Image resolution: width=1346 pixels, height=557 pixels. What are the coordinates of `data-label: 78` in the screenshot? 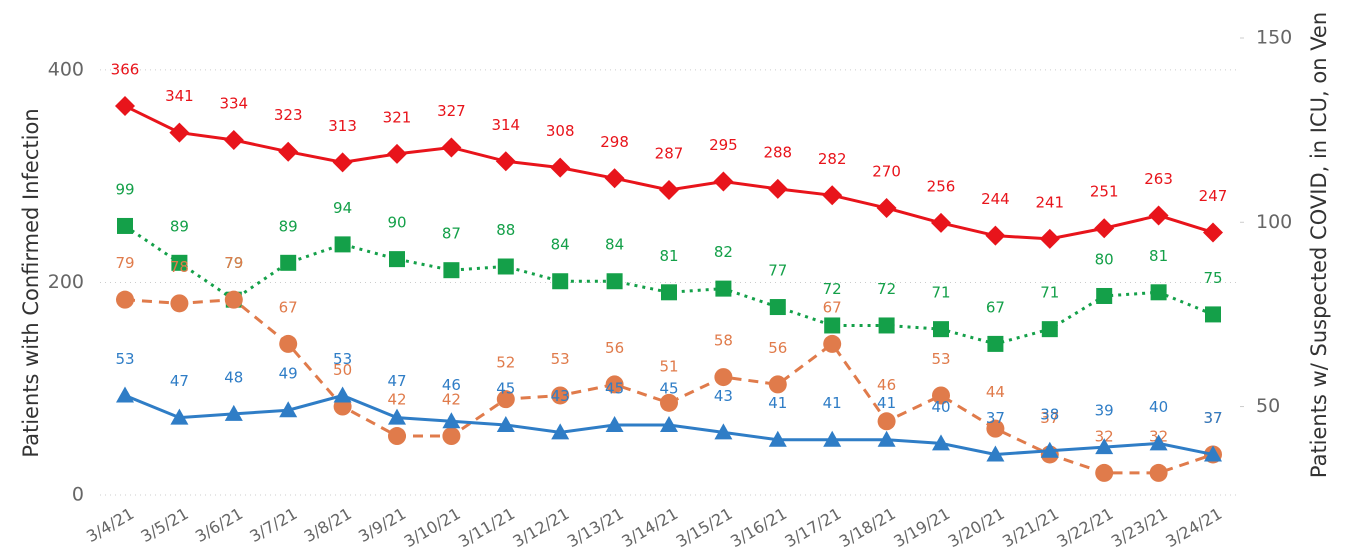 It's located at (179, 267).